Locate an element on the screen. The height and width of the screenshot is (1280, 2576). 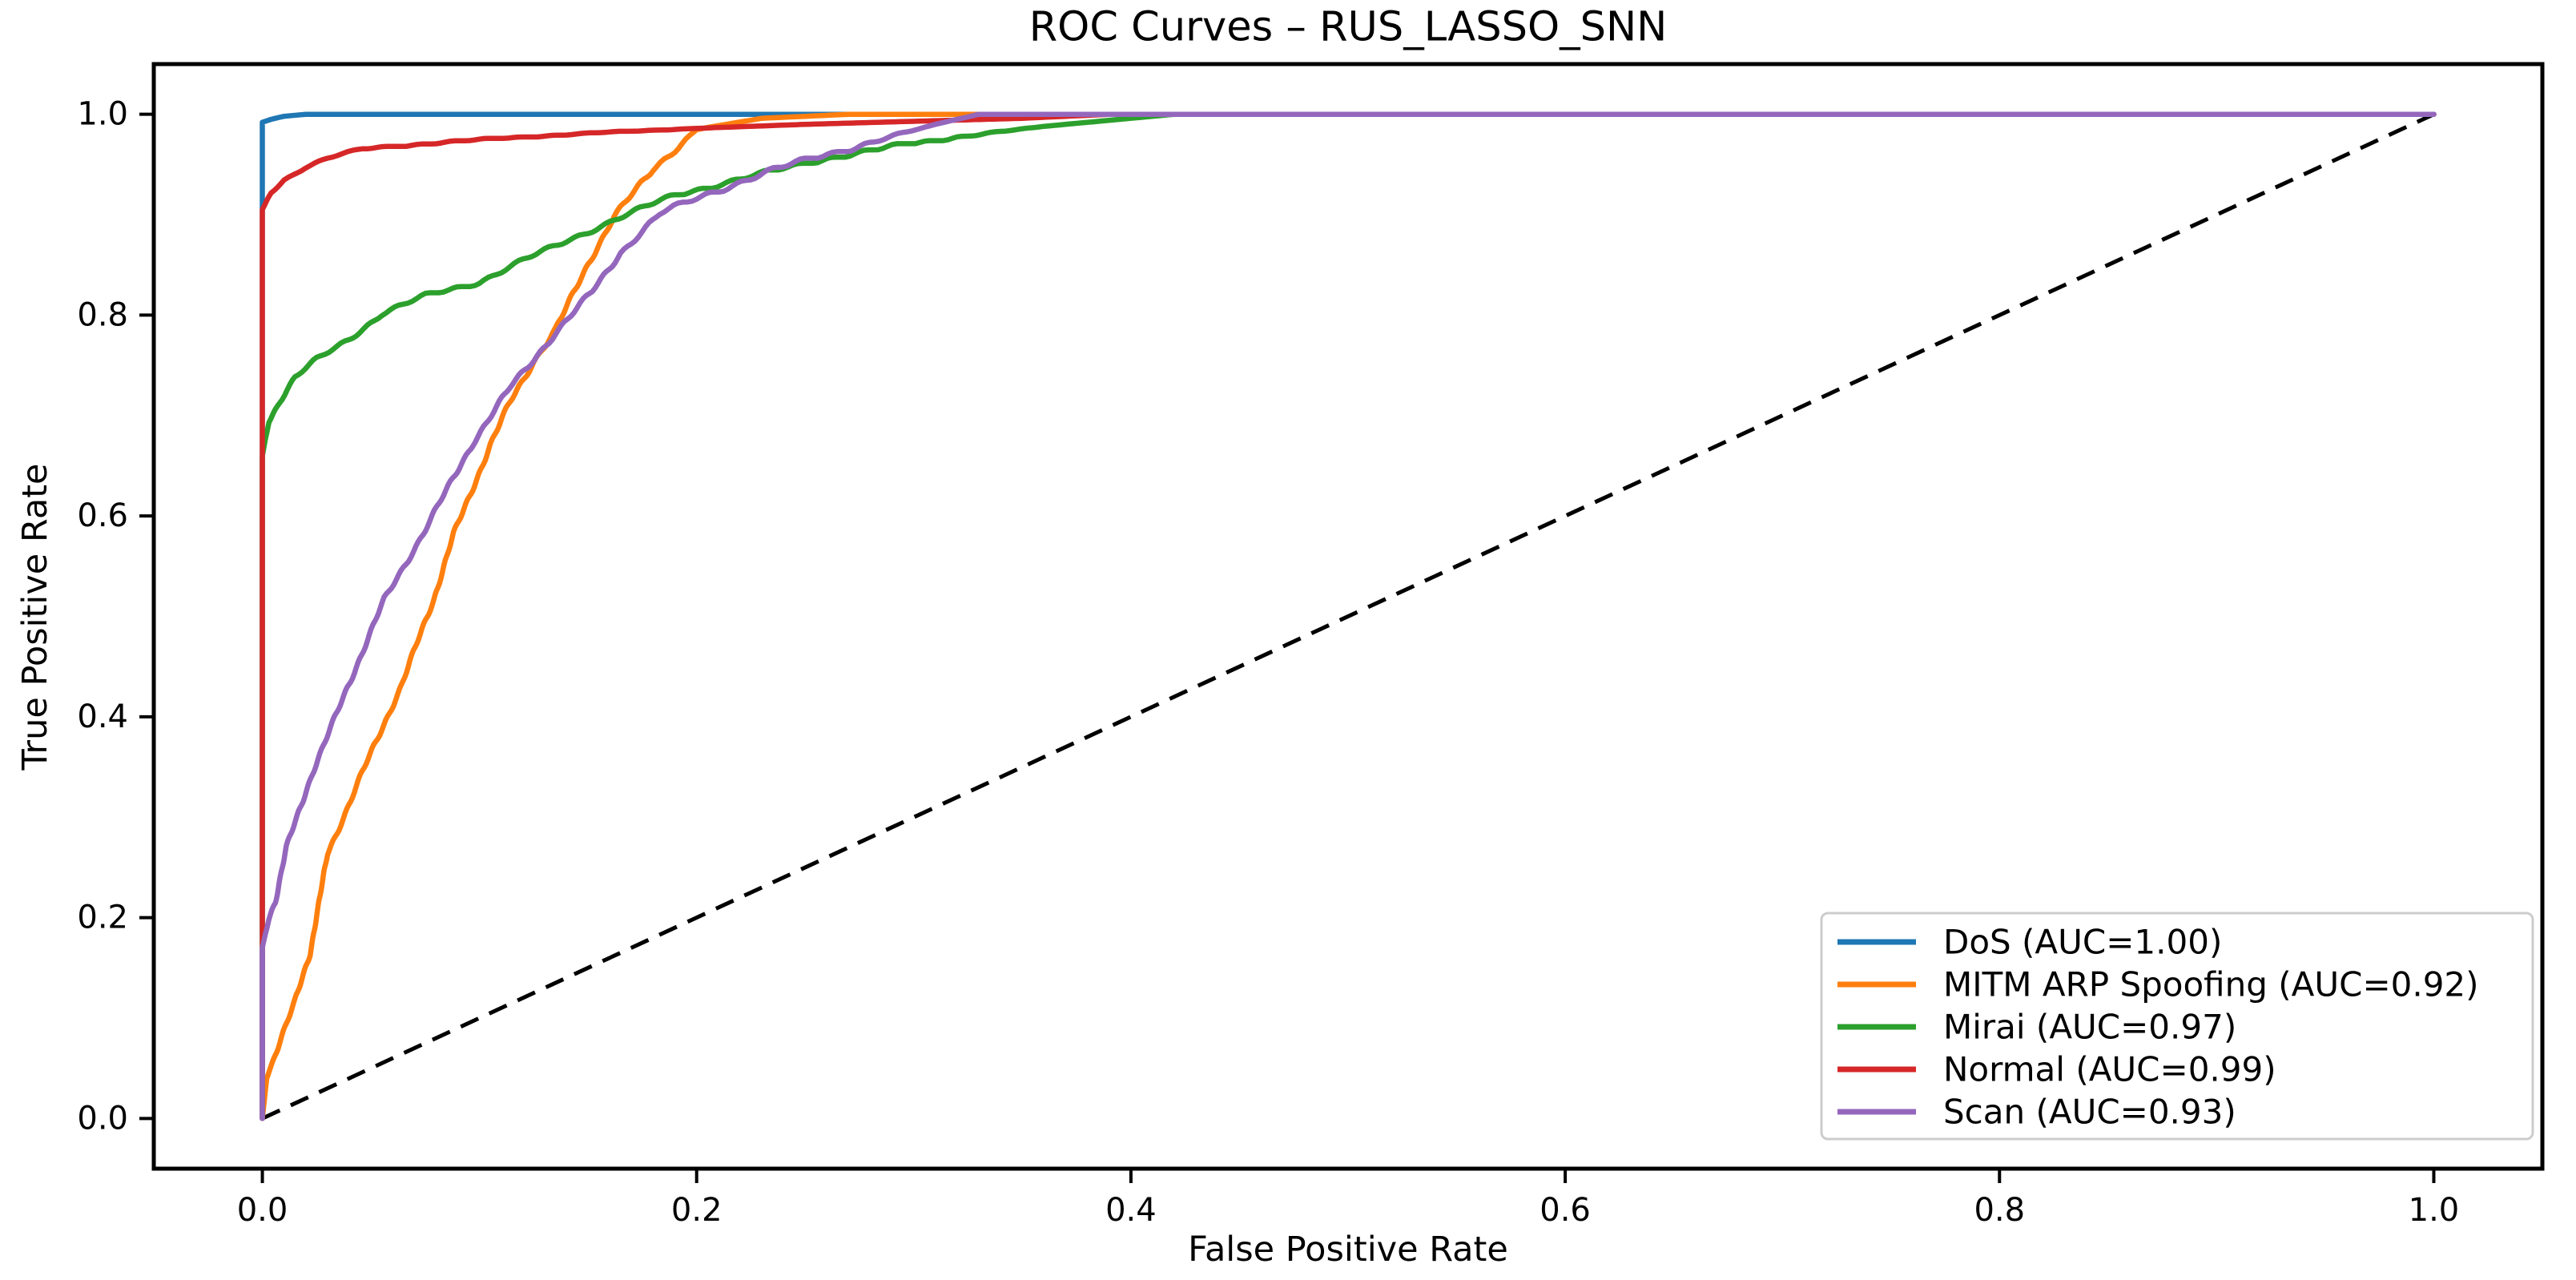
x-tick-label: 0.4 is located at coordinates (1131, 1211).